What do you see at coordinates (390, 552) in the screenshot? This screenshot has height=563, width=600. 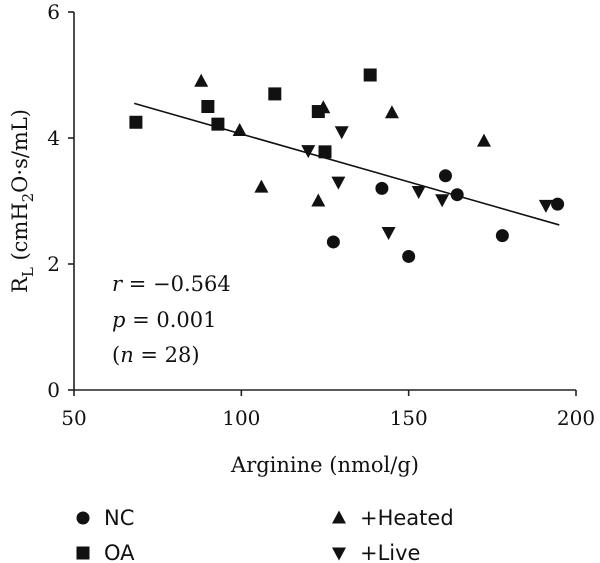 I see `legend-label-live: +Live` at bounding box center [390, 552].